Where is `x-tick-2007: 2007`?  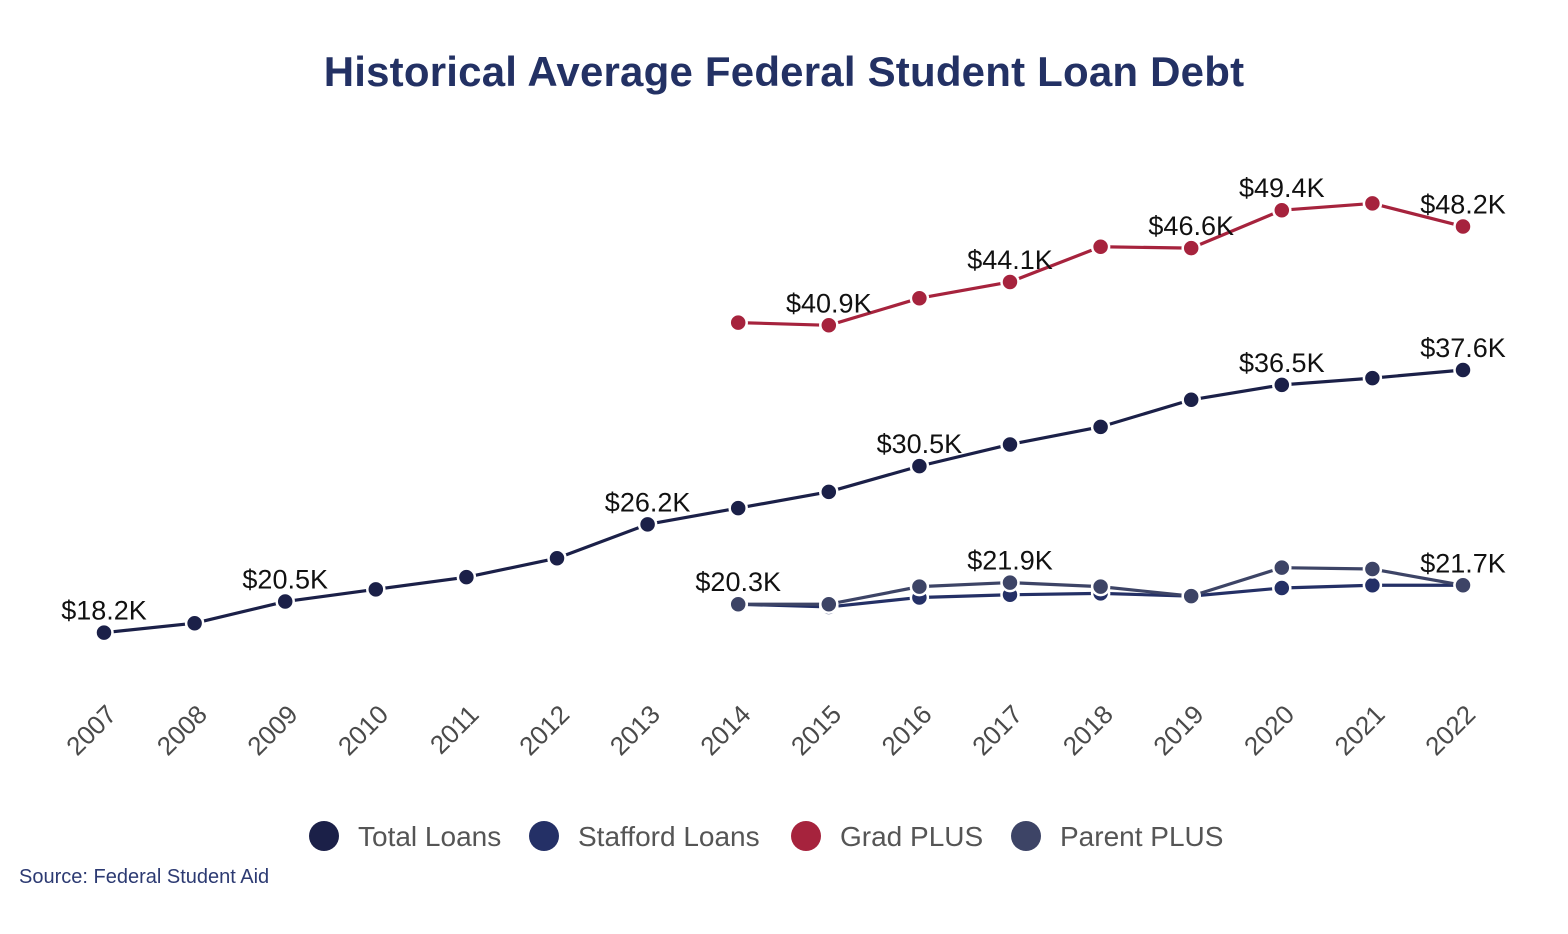
x-tick-2007: 2007 is located at coordinates (91, 730).